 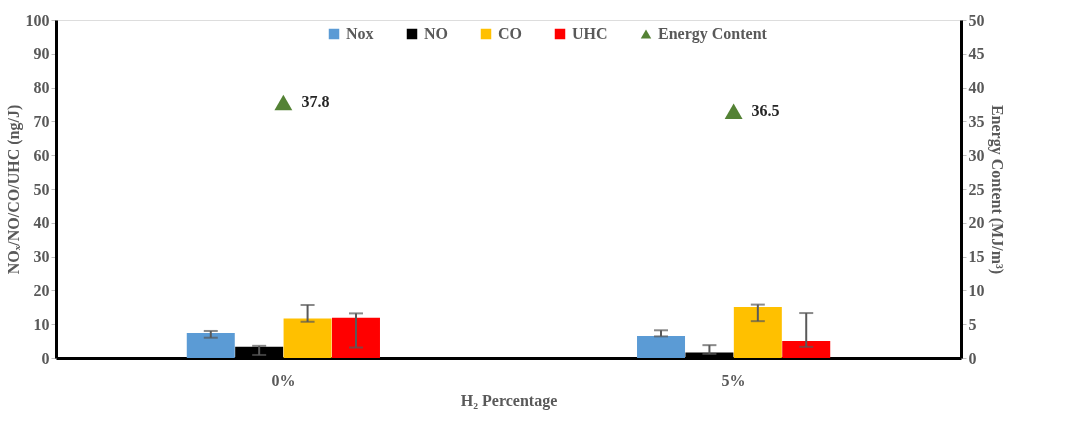 I want to click on x-axis-title: H₂ Percentage, so click(x=509, y=400).